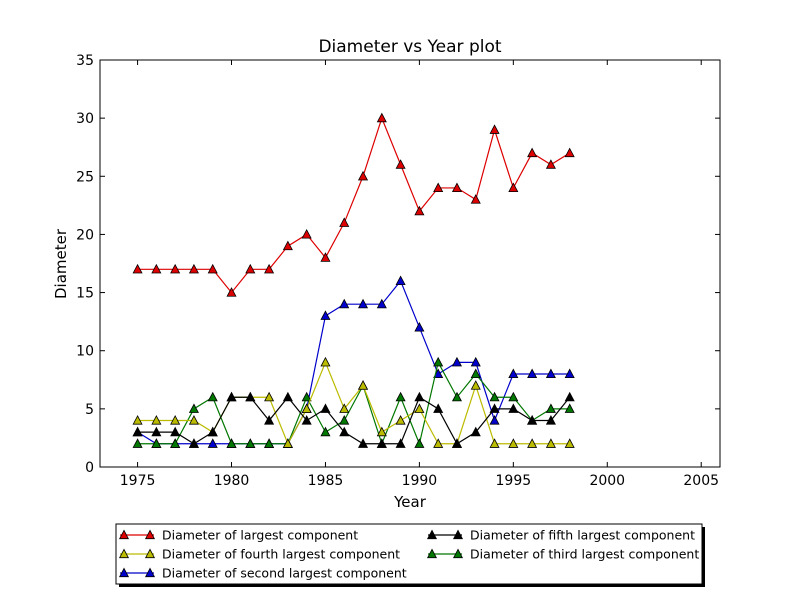 The width and height of the screenshot is (800, 600). What do you see at coordinates (138, 481) in the screenshot?
I see `x-tick-label: 1975` at bounding box center [138, 481].